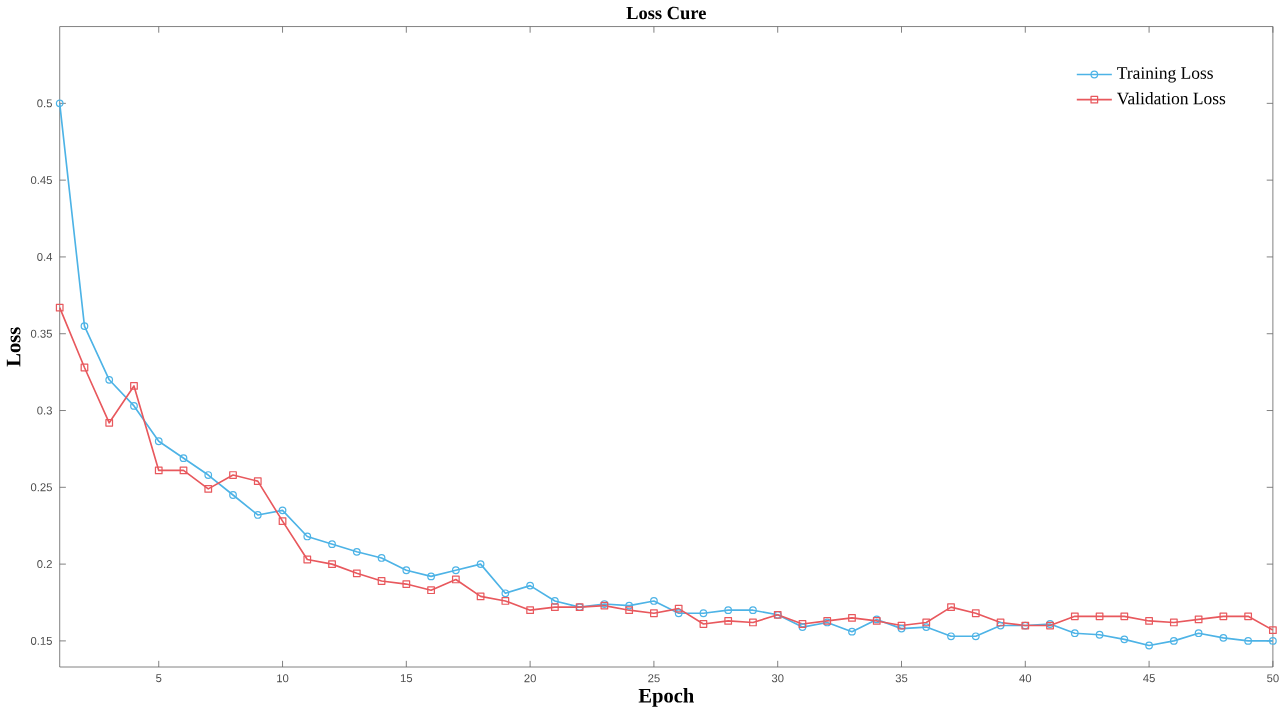 This screenshot has width=1286, height=714. What do you see at coordinates (666, 697) in the screenshot?
I see `x-axis-title: Epoch` at bounding box center [666, 697].